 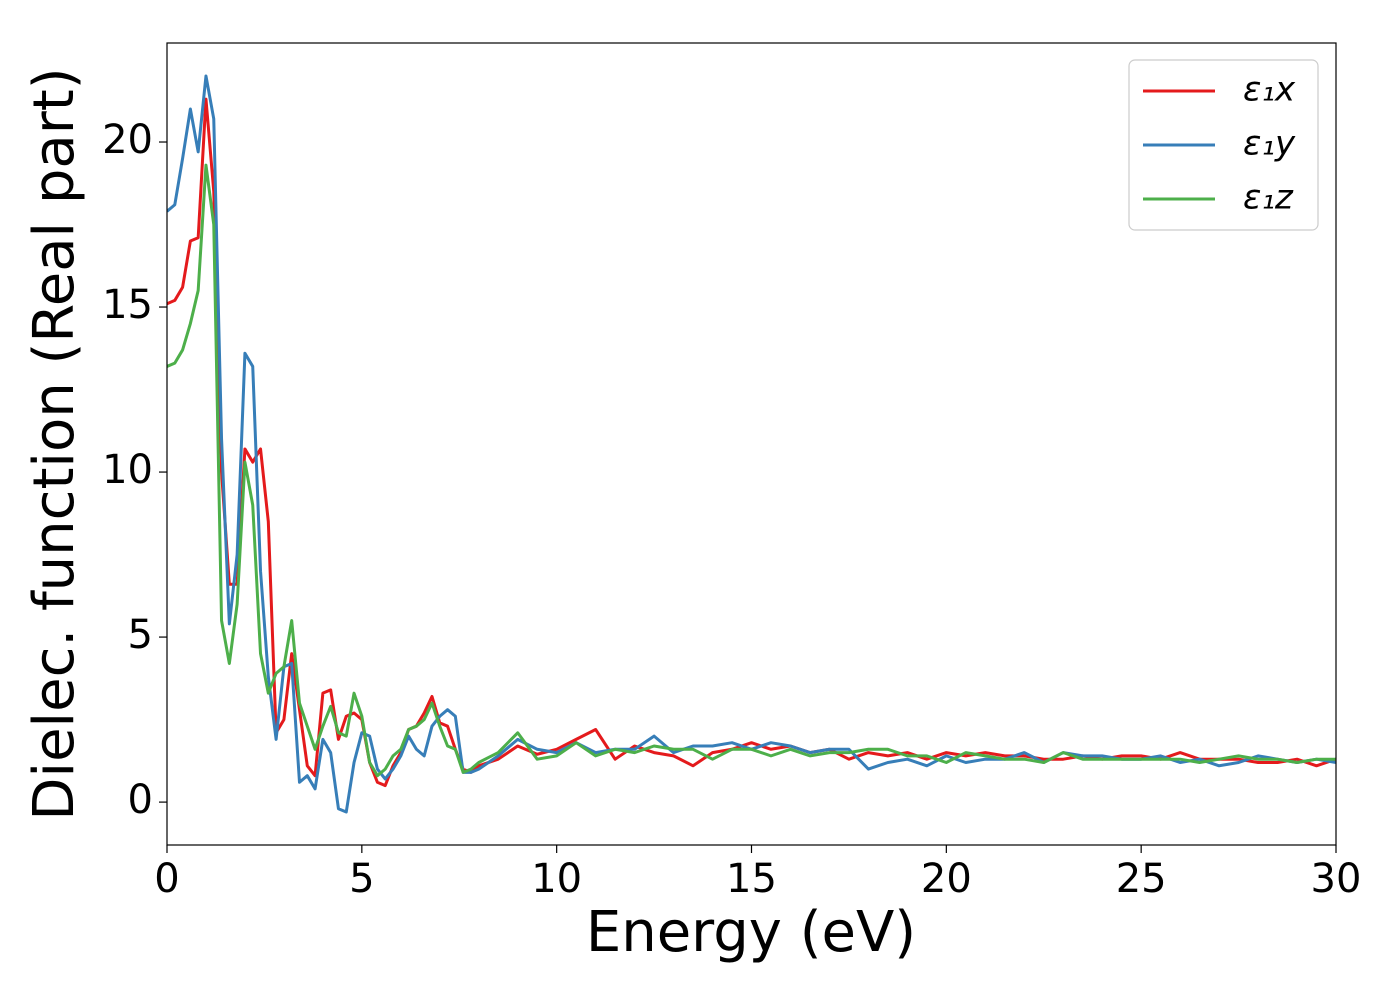 What do you see at coordinates (127, 470) in the screenshot?
I see `y-tick-label: 10` at bounding box center [127, 470].